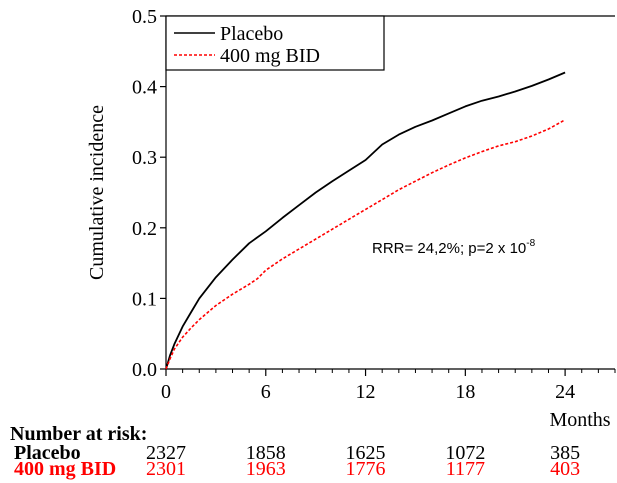 Image resolution: width=617 pixels, height=483 pixels. Describe the element at coordinates (266, 453) in the screenshot. I see `risk-value: 1858` at that location.